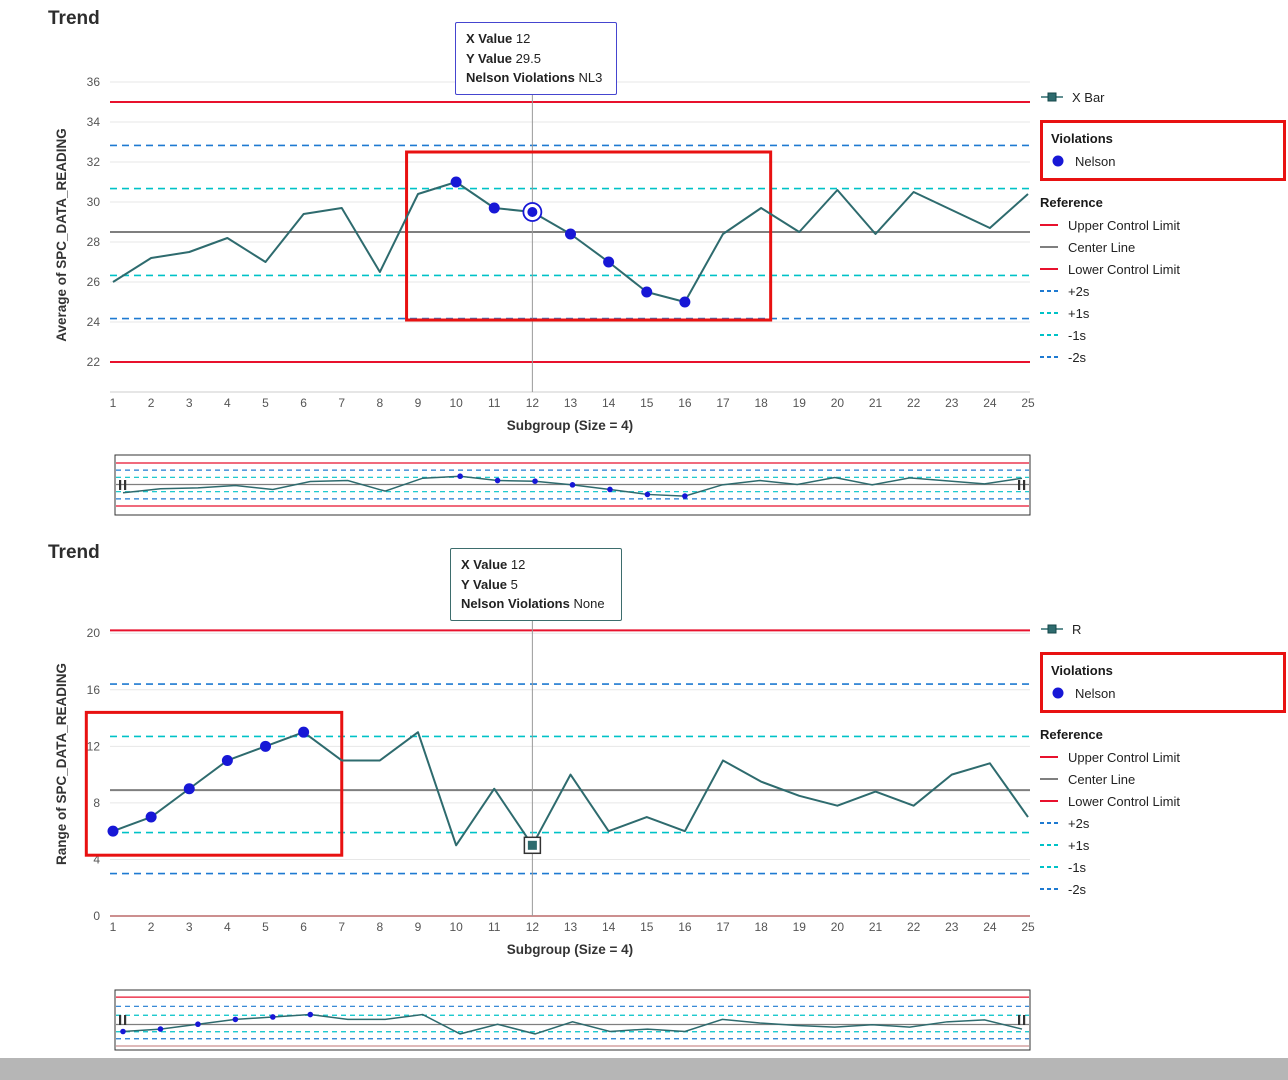 Image resolution: width=1288 pixels, height=1080 pixels. I want to click on y-axis-title: Range of SPC_DATA_READING, so click(61, 764).